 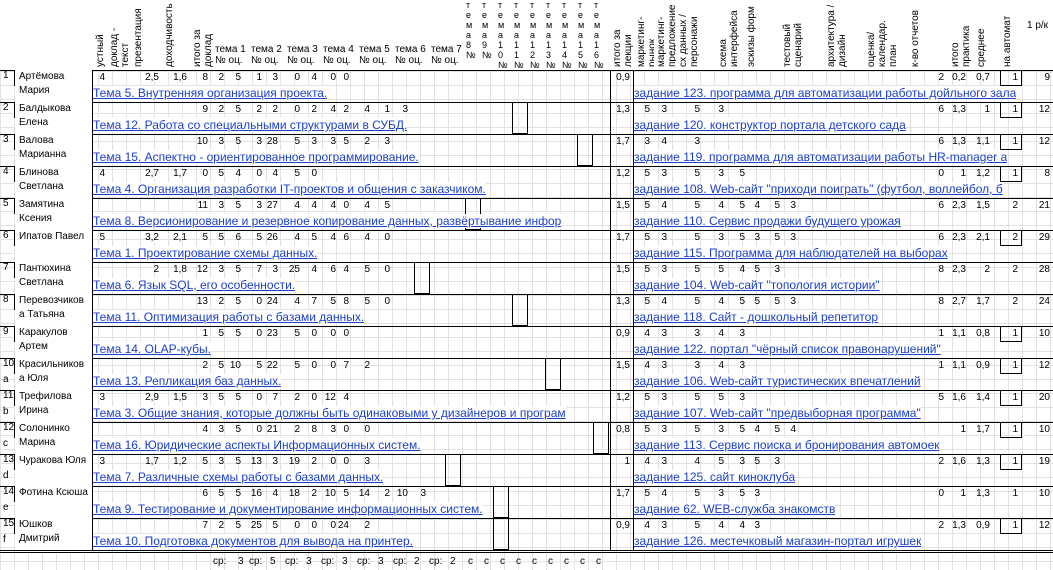 What do you see at coordinates (343, 525) in the screenshot?
I see `score-cell: 24` at bounding box center [343, 525].